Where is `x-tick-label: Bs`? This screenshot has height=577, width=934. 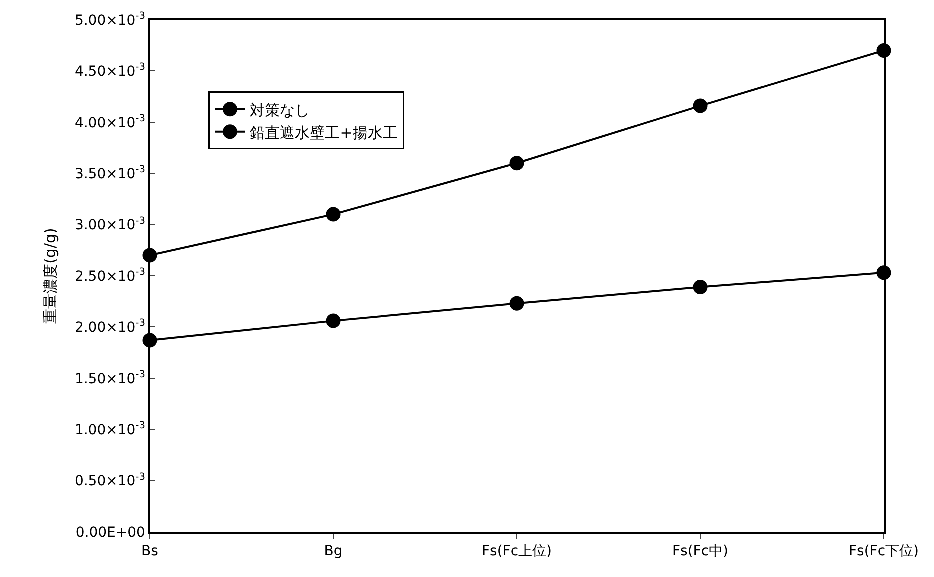
x-tick-label: Bs is located at coordinates (150, 552).